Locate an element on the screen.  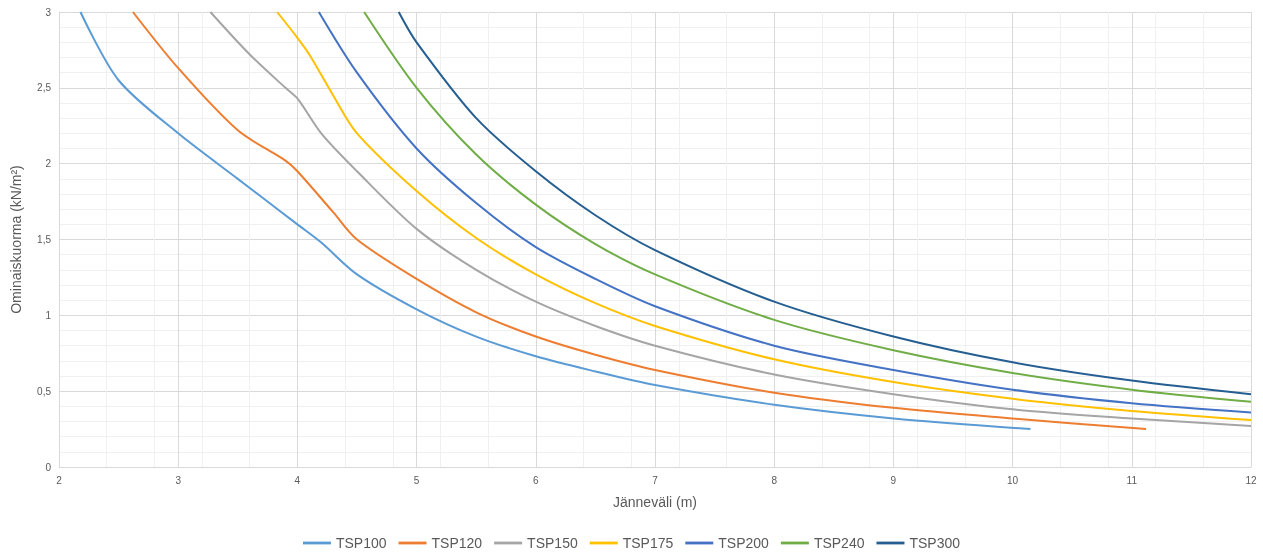
y-tick-label: 1,5 is located at coordinates (44, 239).